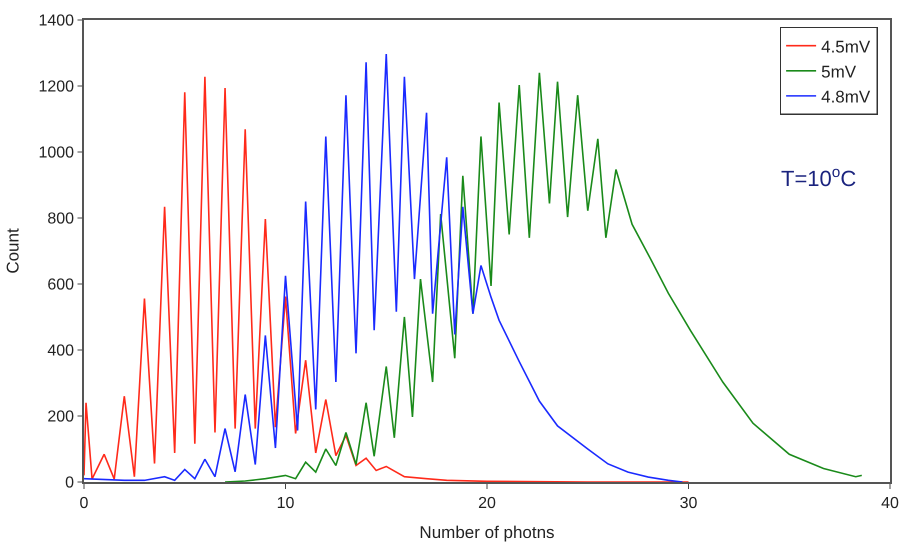  I want to click on x-tick-label: 0, so click(84, 503).